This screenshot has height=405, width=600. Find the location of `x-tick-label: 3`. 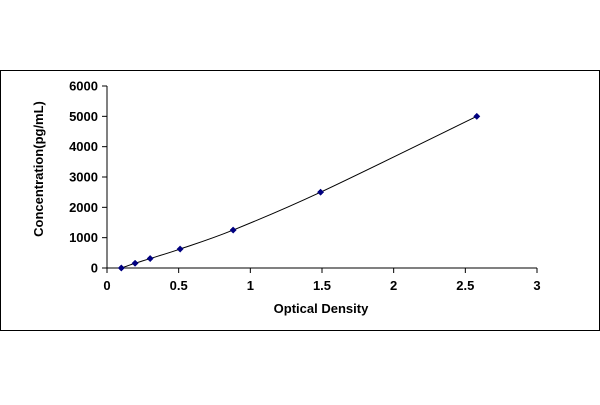

x-tick-label: 3 is located at coordinates (536, 285).